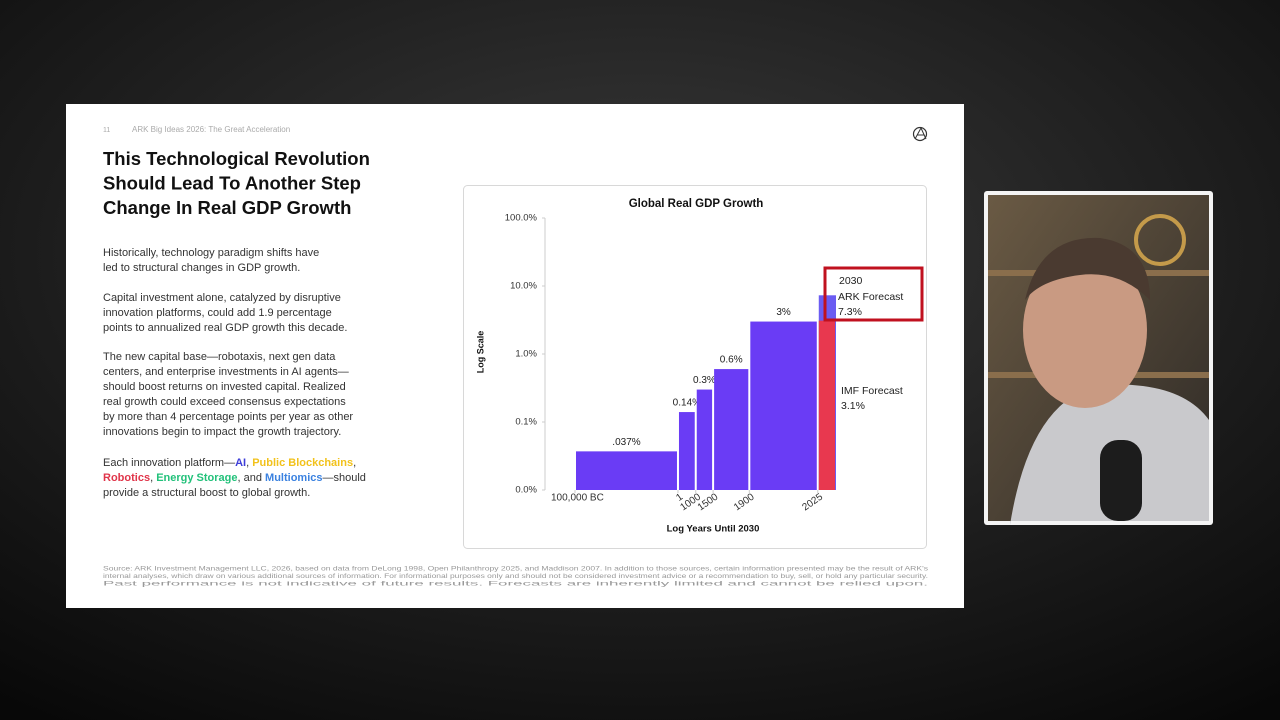 Image resolution: width=1280 pixels, height=720 pixels. I want to click on forecast-name: IMF Forecast, so click(872, 391).